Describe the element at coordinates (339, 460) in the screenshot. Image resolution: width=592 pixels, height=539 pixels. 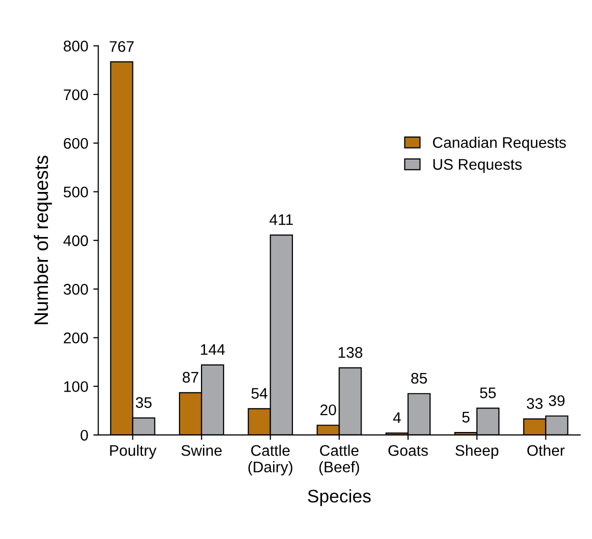
I see `x-tick-label: Cattle (Beef)` at that location.